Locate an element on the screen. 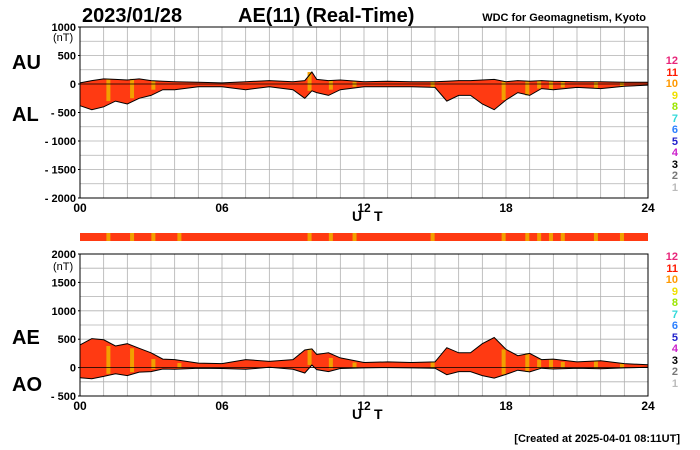 The image size is (700, 450). legend-top: 12 11 10 9 8 7 6 5 4 3 2 1 is located at coordinates (663, 124).